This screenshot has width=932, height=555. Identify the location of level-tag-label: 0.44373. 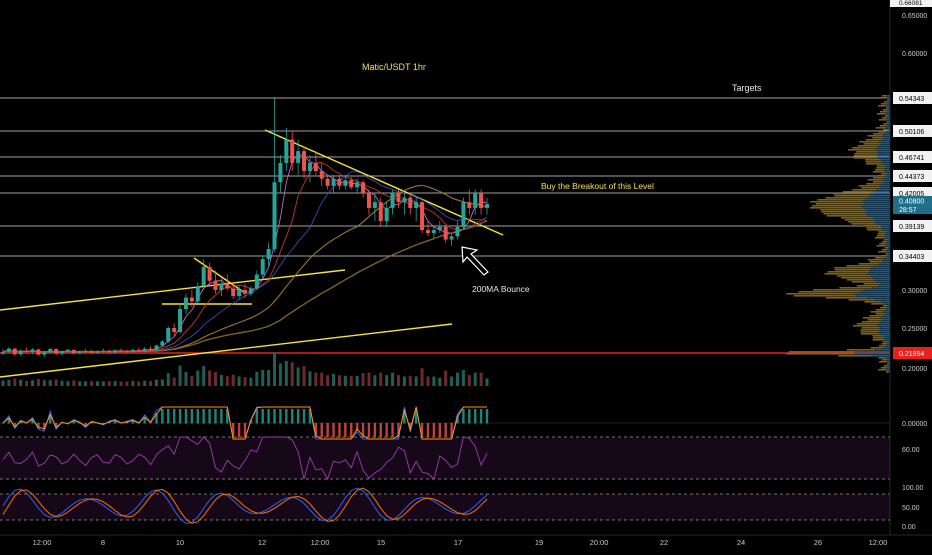
(911, 177).